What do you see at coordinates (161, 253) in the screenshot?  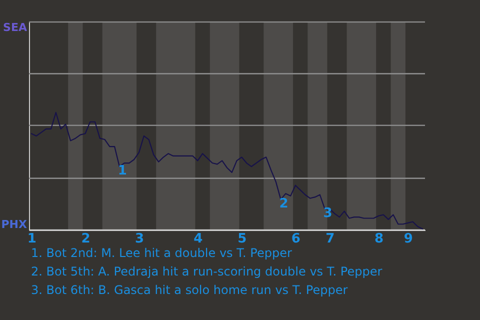 I see `text: 1. Bot 2nd: M. Lee hit a double vs T. Pepper` at bounding box center [161, 253].